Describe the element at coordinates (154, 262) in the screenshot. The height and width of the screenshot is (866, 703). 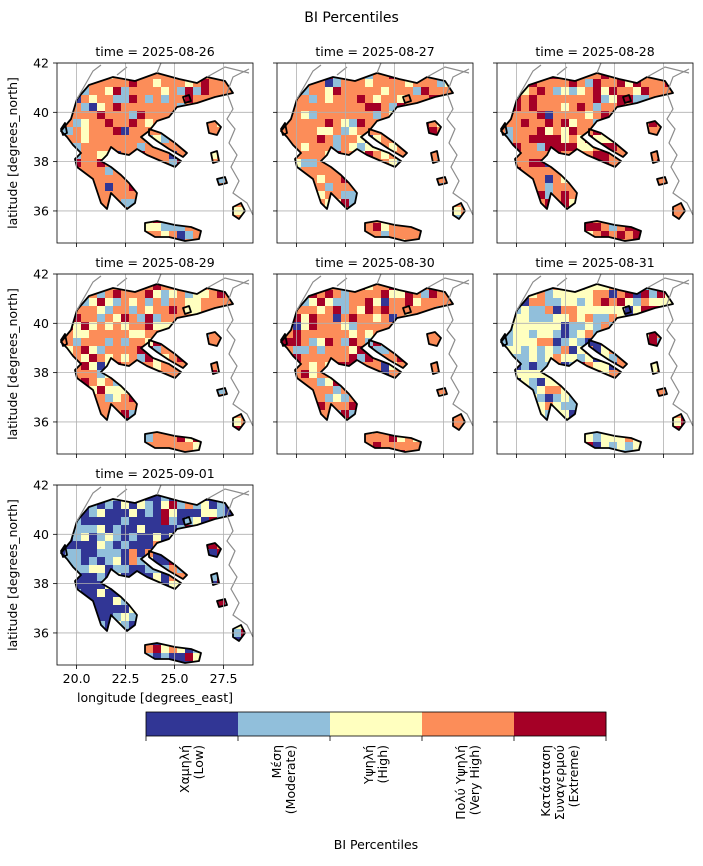
I see `panel-title: time = 2025-08-29` at that location.